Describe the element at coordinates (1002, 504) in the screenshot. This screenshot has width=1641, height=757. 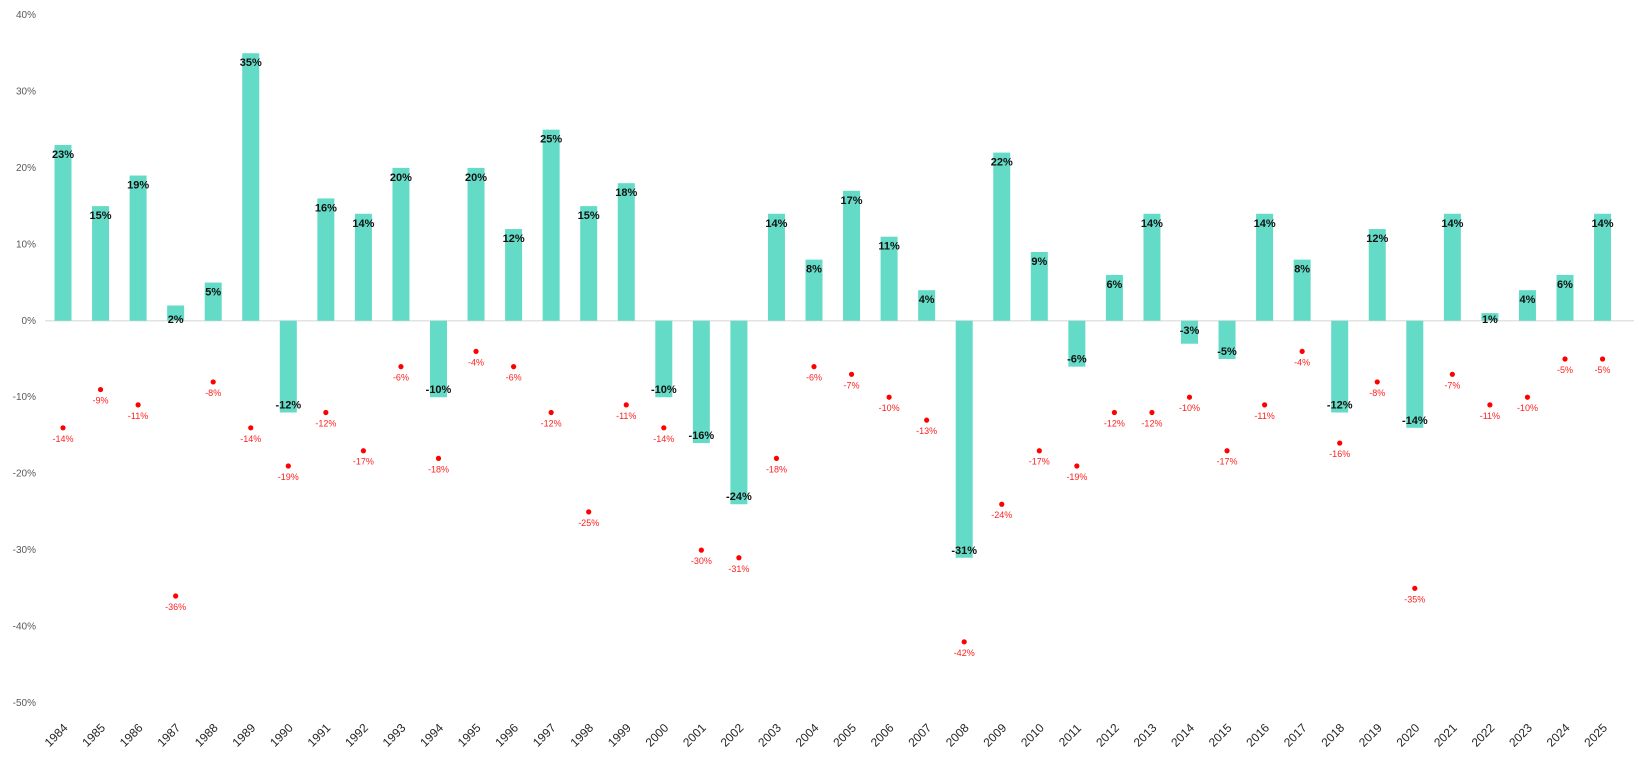
I see `drawdown-dot-2009` at that location.